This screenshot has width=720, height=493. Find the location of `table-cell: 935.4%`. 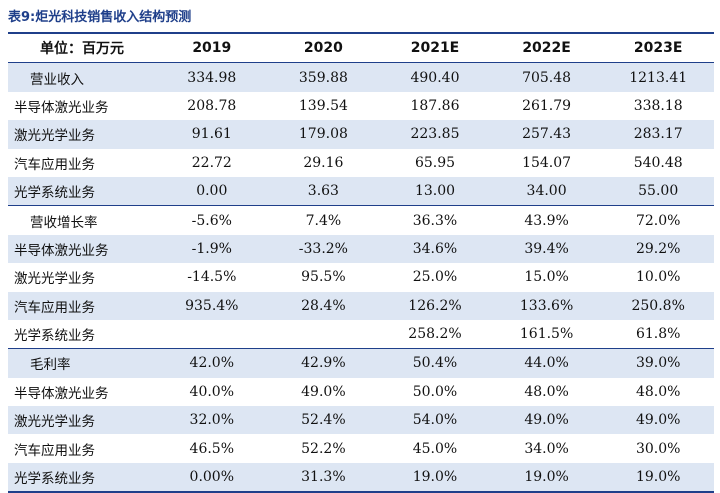

table-cell: 935.4% is located at coordinates (212, 305).